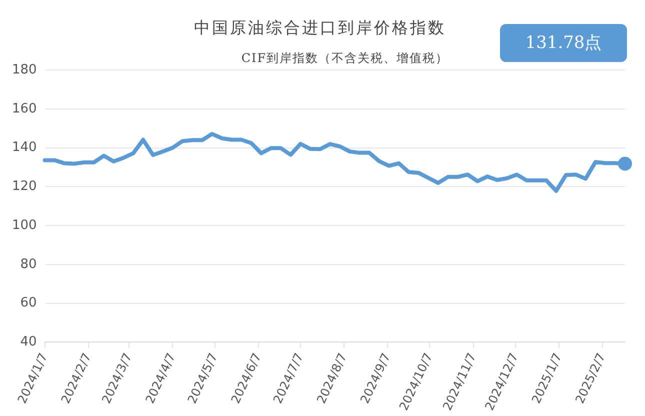 The width and height of the screenshot is (645, 416). What do you see at coordinates (28, 342) in the screenshot?
I see `y-tick-label: 40` at bounding box center [28, 342].